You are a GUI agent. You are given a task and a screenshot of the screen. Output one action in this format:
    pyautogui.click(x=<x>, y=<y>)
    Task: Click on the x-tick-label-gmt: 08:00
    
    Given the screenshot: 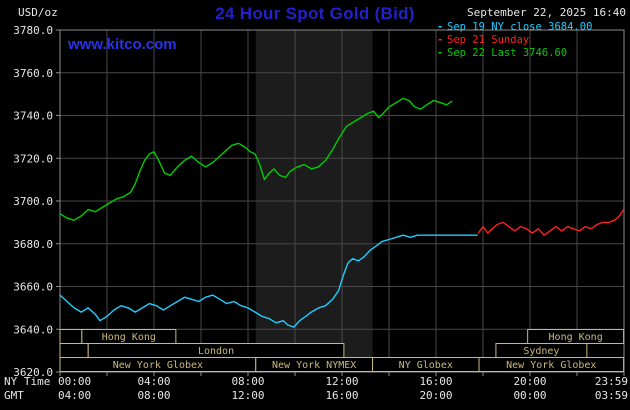 What is the action you would take?
    pyautogui.click(x=153, y=395)
    